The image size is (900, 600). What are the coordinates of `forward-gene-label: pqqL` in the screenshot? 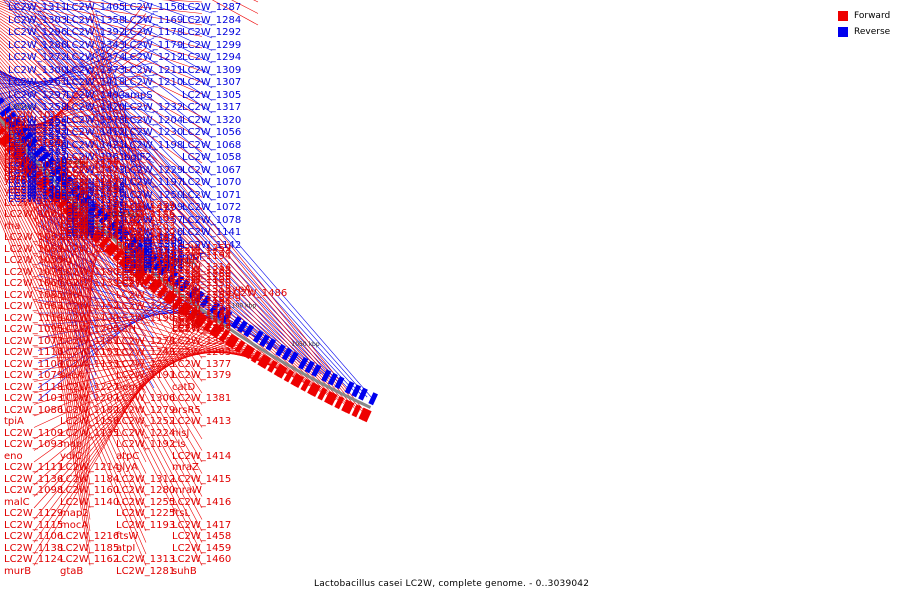 It's located at (16, 125).